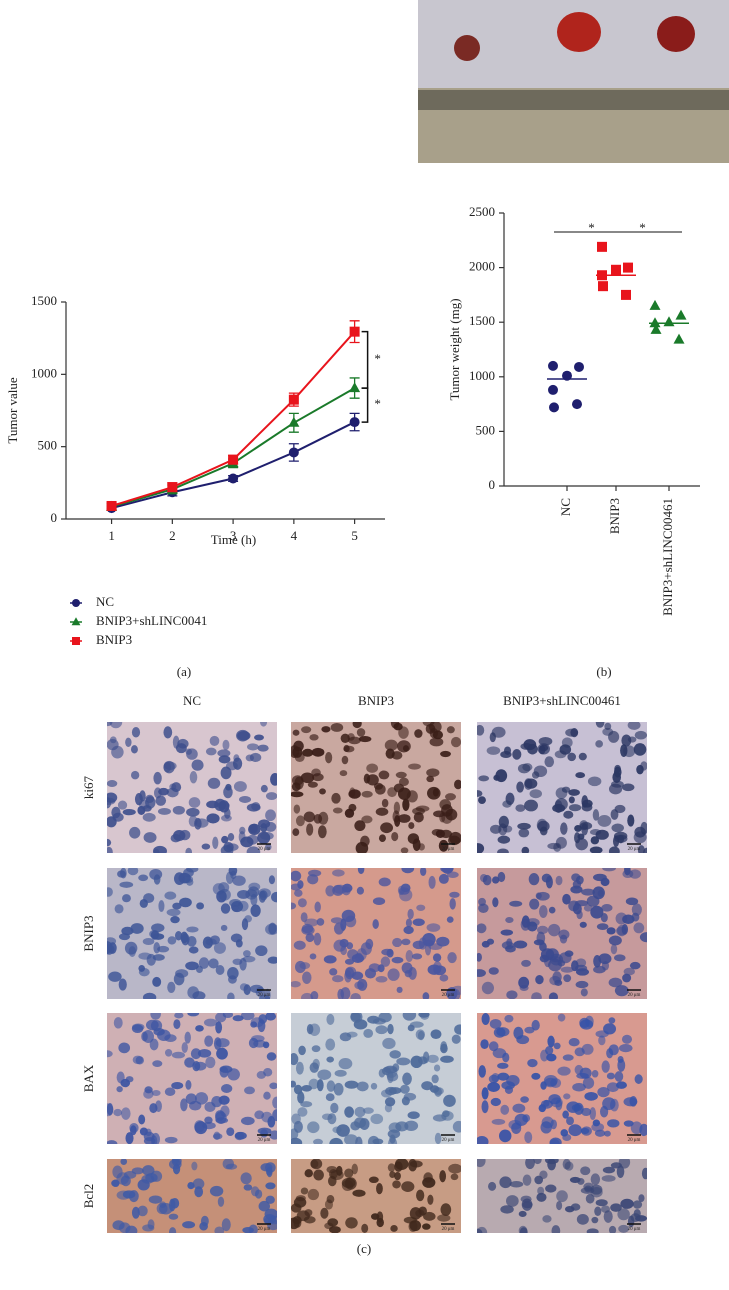  Describe the element at coordinates (88, 1078) in the screenshot. I see `row-label: BAX` at that location.